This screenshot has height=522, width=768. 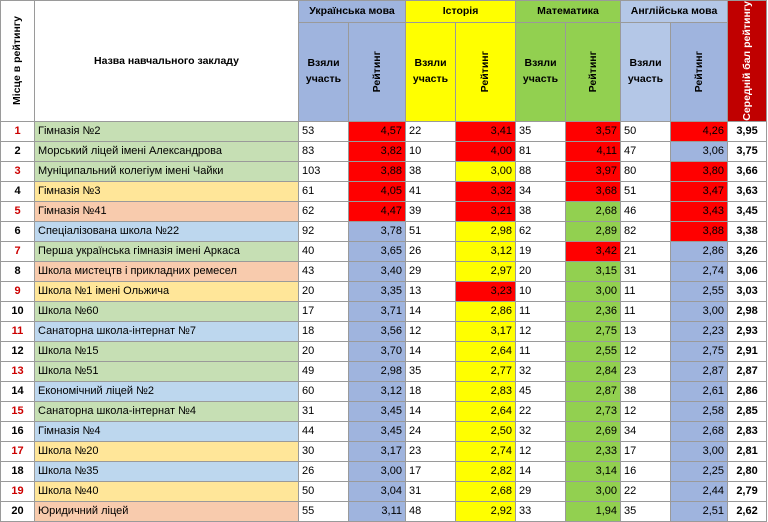 I want to click on ukrainian-participated-cell: 103, so click(x=323, y=171).